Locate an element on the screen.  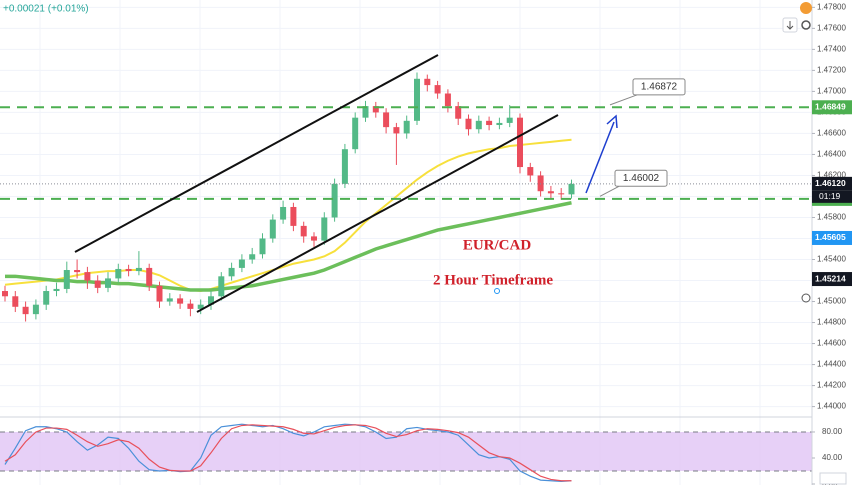
scroll-icon is located at coordinates (790, 25).